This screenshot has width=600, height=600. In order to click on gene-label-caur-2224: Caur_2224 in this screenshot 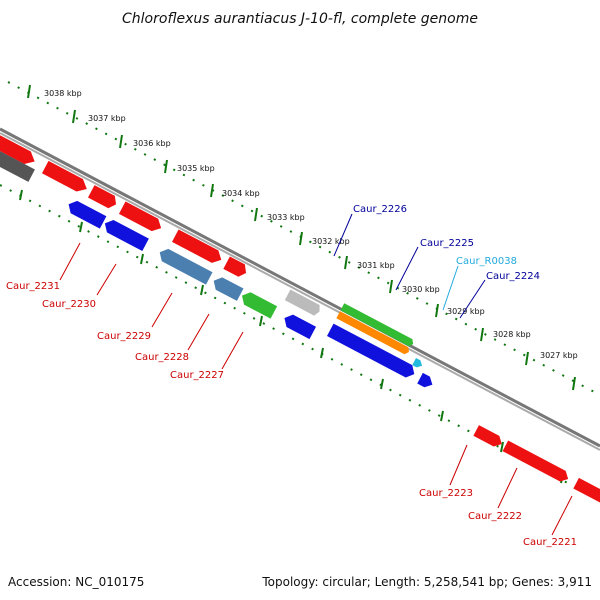, I will do `click(513, 276)`.